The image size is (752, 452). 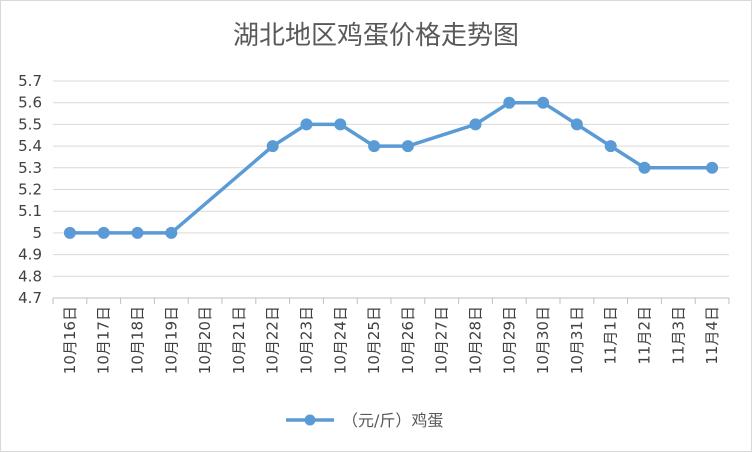 What do you see at coordinates (678, 335) in the screenshot?
I see `x-tick-label: 11月3日` at bounding box center [678, 335].